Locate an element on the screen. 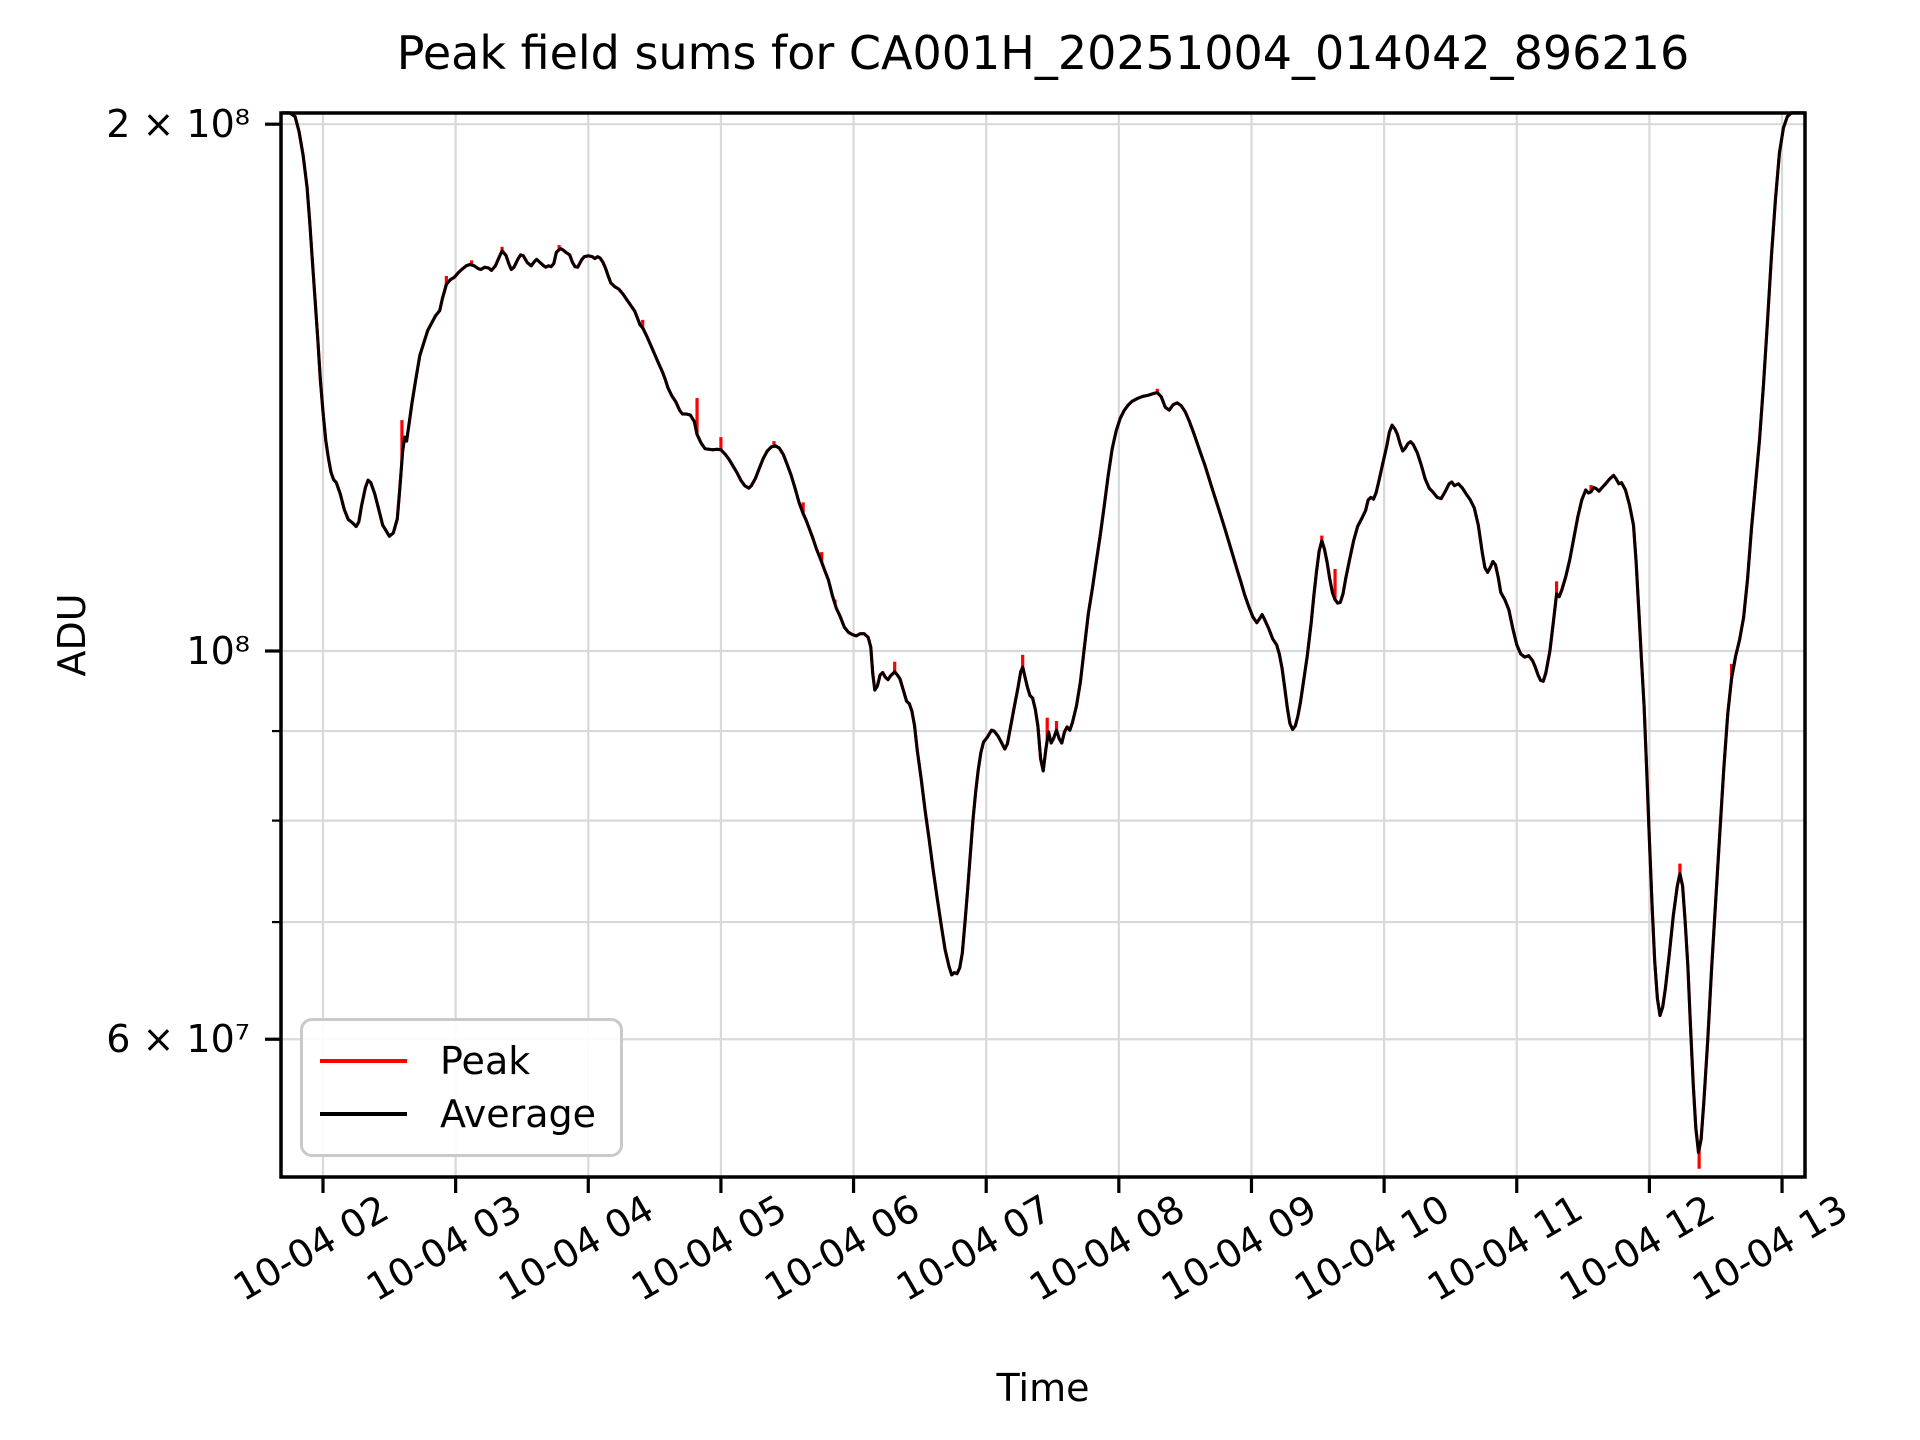  y-tick-label: 10⁸ is located at coordinates (218, 651).